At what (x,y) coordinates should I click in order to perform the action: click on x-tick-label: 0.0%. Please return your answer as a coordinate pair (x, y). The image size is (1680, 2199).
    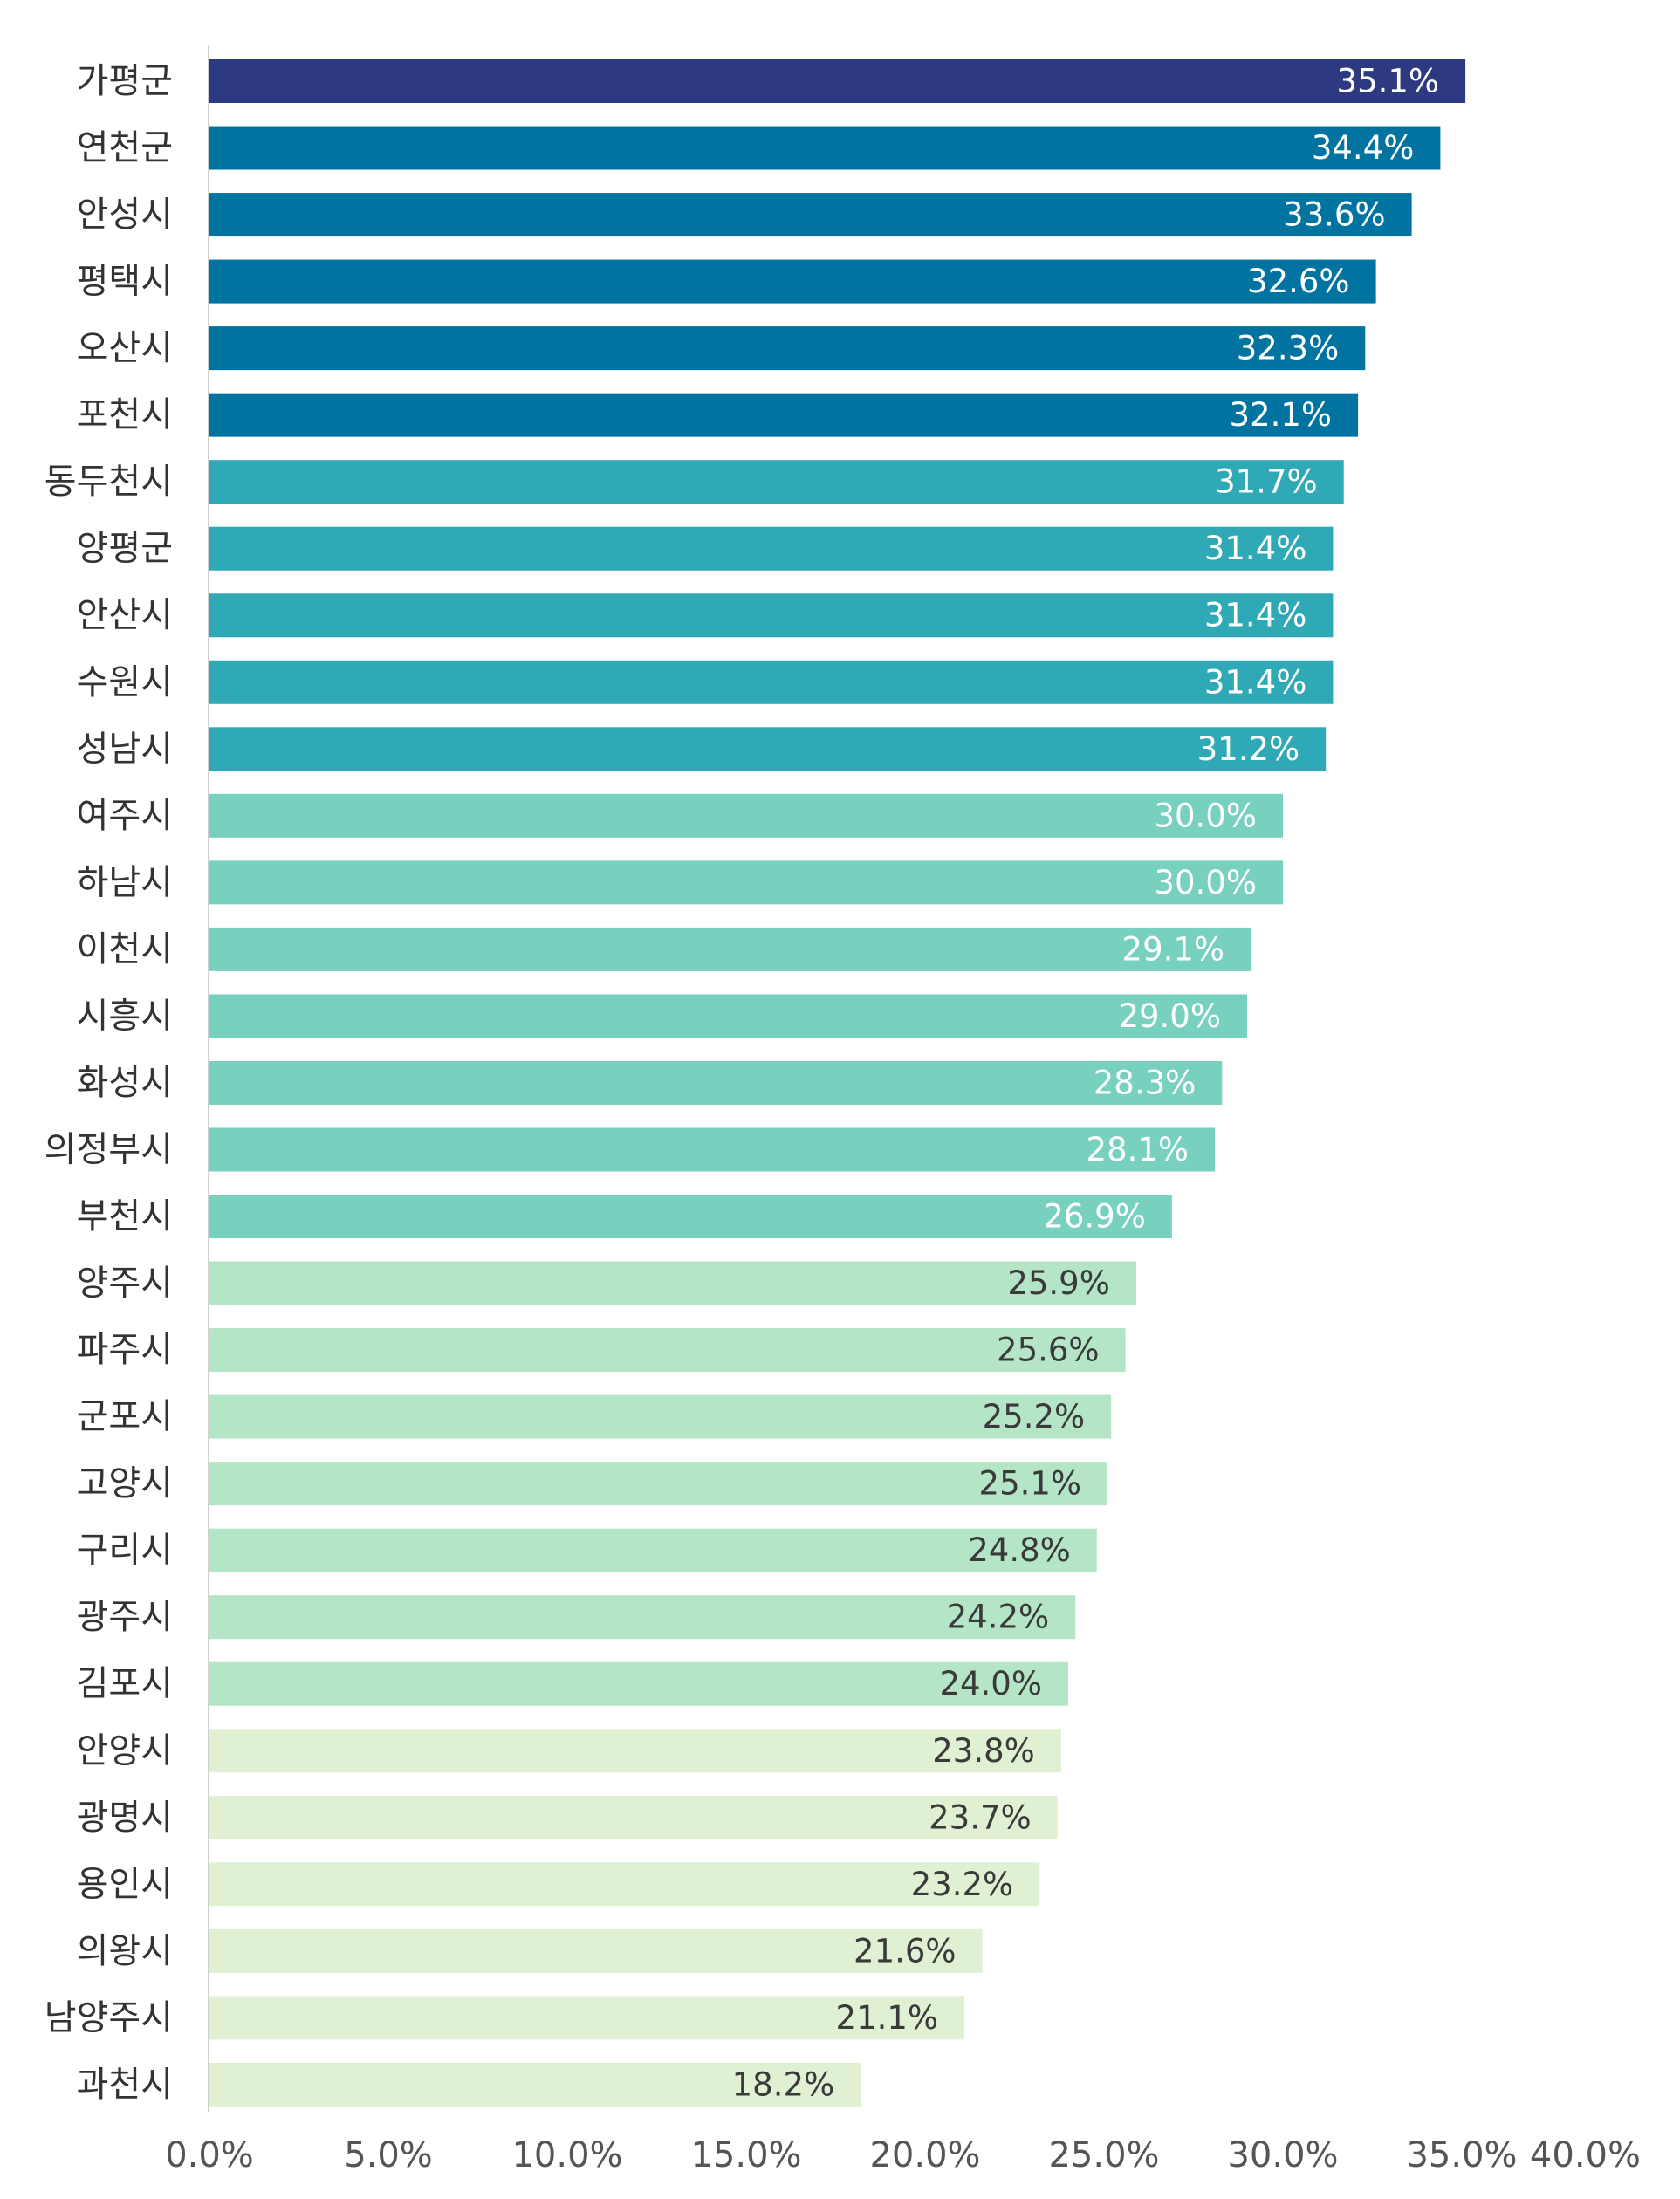
    Looking at the image, I should click on (209, 2155).